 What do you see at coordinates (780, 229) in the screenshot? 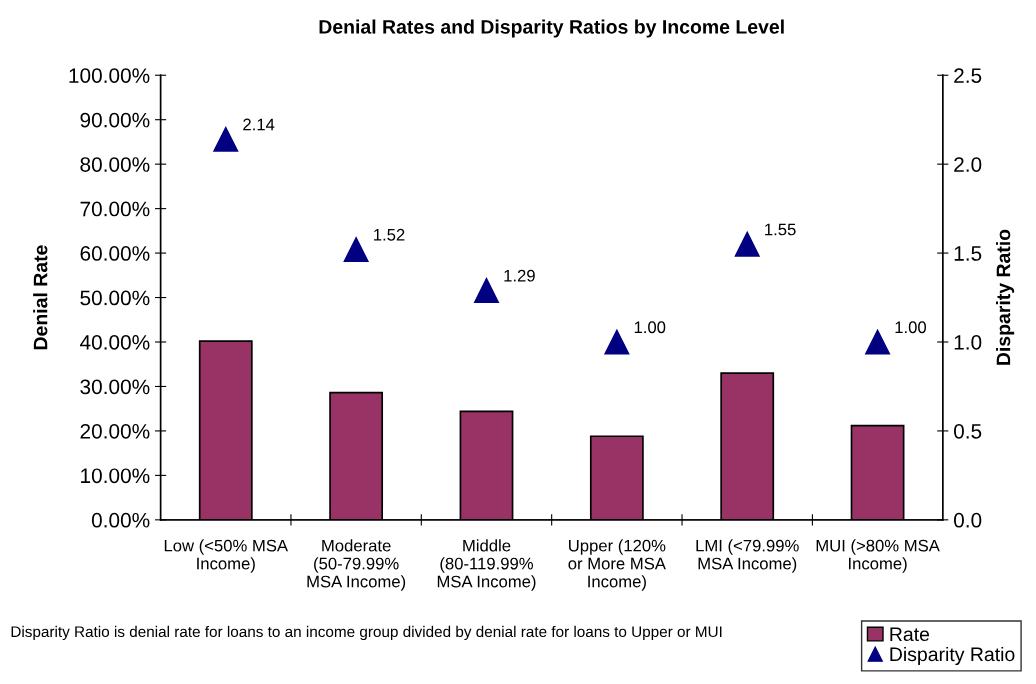
I see `data-label: 1.55` at bounding box center [780, 229].